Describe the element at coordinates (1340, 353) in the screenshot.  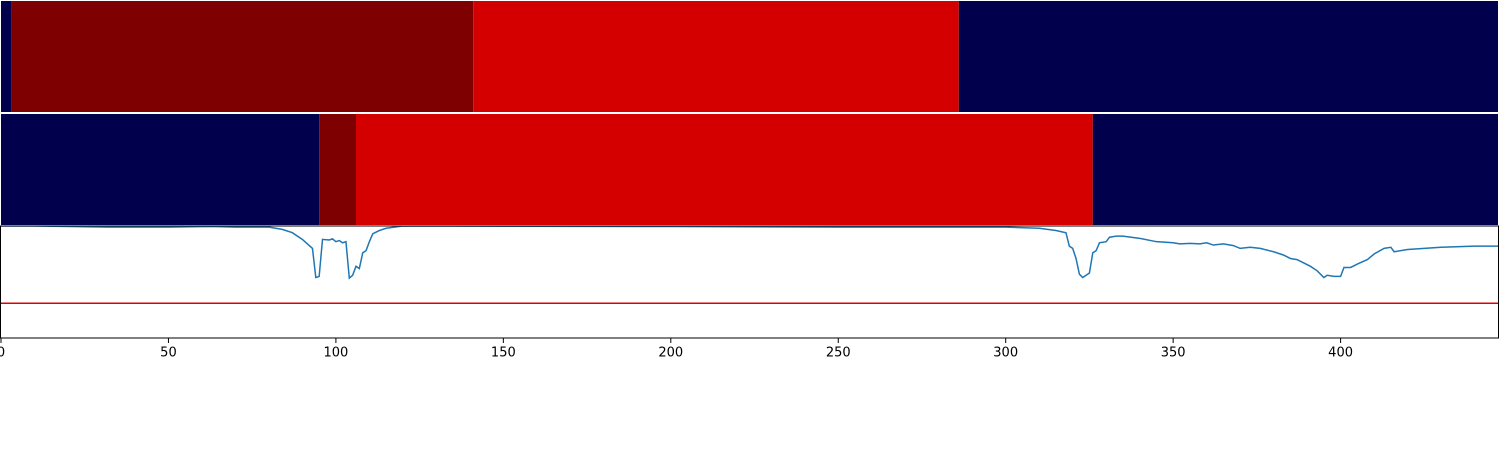
I see `x-tick-label: 400` at that location.